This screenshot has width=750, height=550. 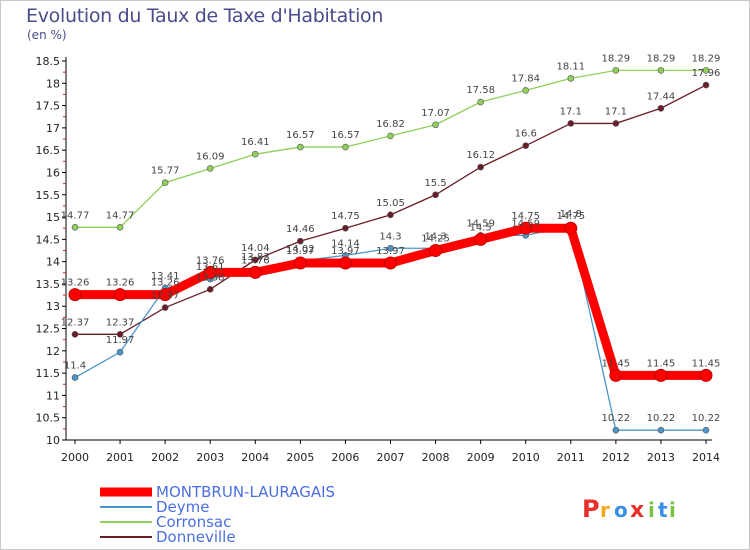 I want to click on data-label: 13.41, so click(x=165, y=276).